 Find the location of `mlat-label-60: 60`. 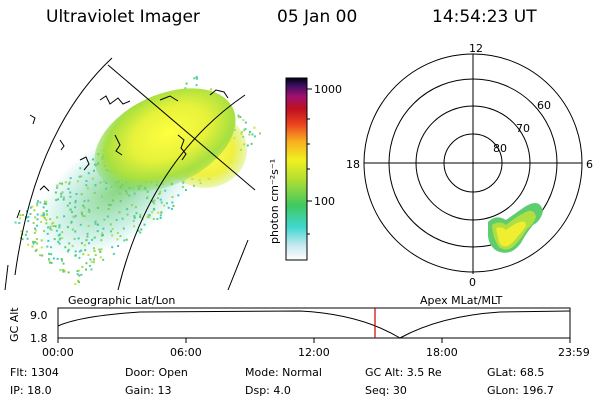

mlat-label-60: 60 is located at coordinates (544, 105).